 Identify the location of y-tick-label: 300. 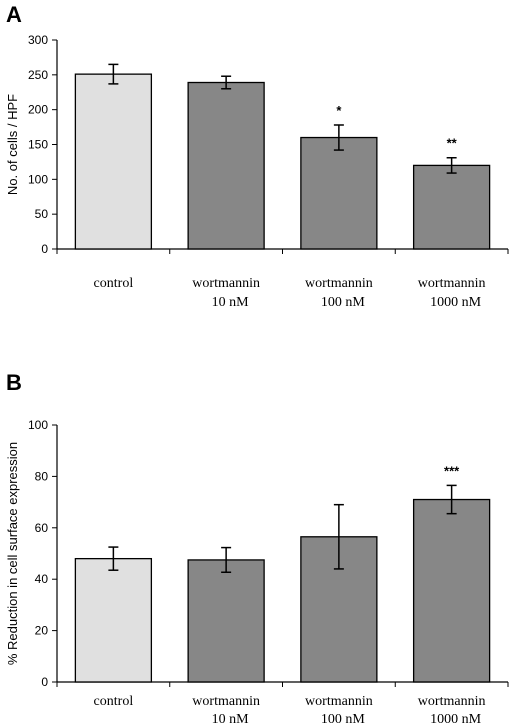
(38, 40).